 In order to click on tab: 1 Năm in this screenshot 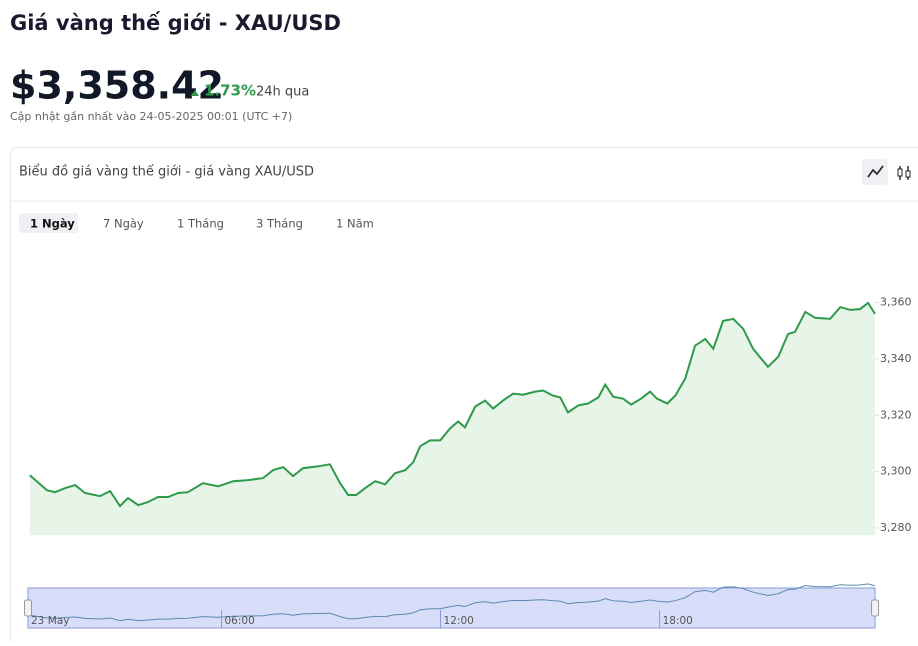, I will do `click(355, 224)`.